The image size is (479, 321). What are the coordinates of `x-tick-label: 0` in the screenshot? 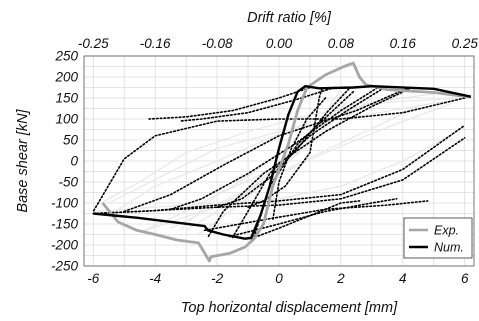 It's located at (279, 278).